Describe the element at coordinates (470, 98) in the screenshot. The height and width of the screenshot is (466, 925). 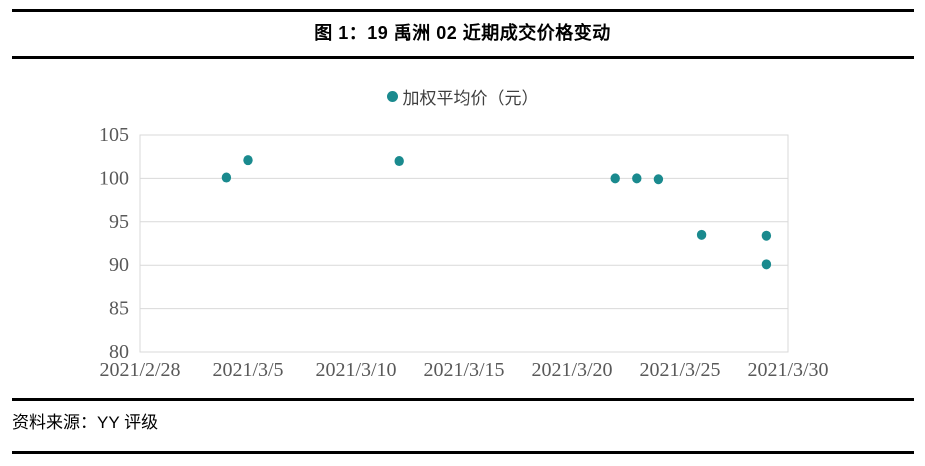
I see `legend-label: 加权平均价（元）` at that location.